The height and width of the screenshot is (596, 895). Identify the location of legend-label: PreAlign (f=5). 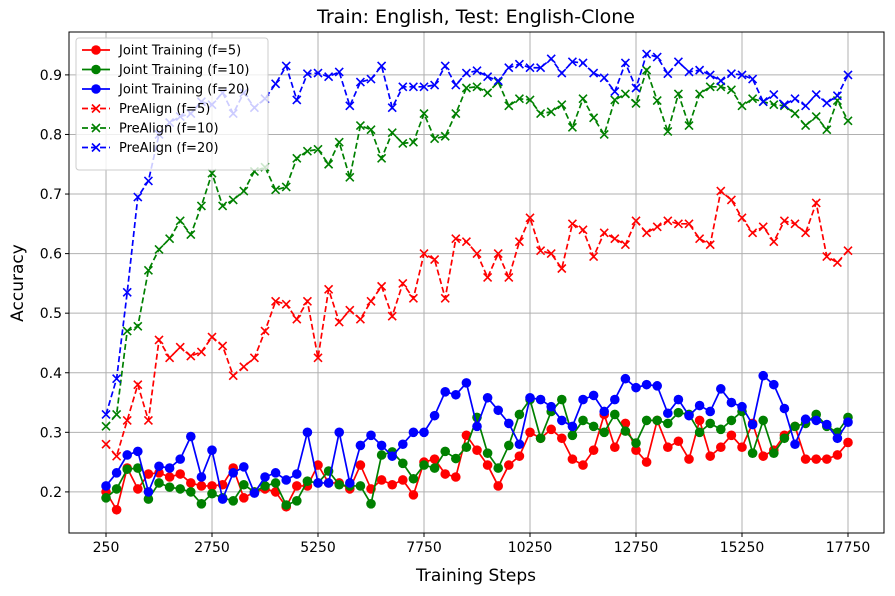
(164, 109).